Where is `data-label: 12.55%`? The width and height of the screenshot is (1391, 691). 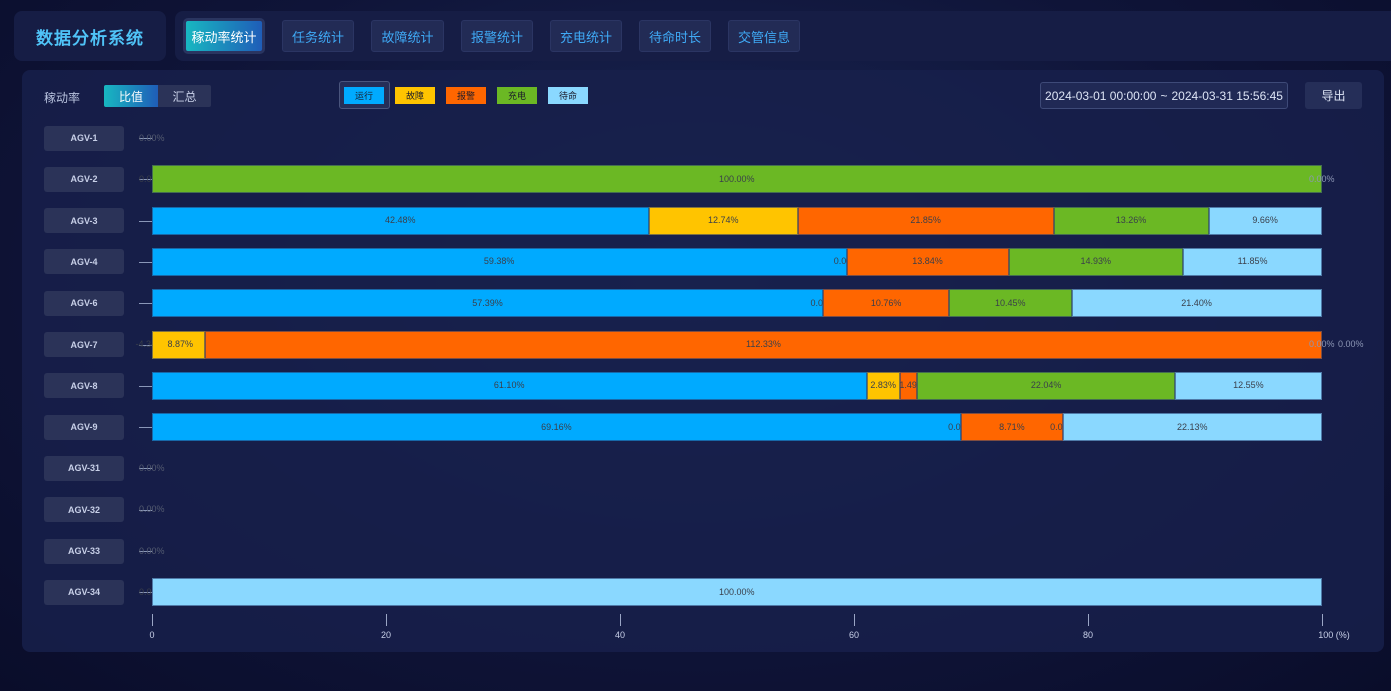
data-label: 12.55% is located at coordinates (1248, 385).